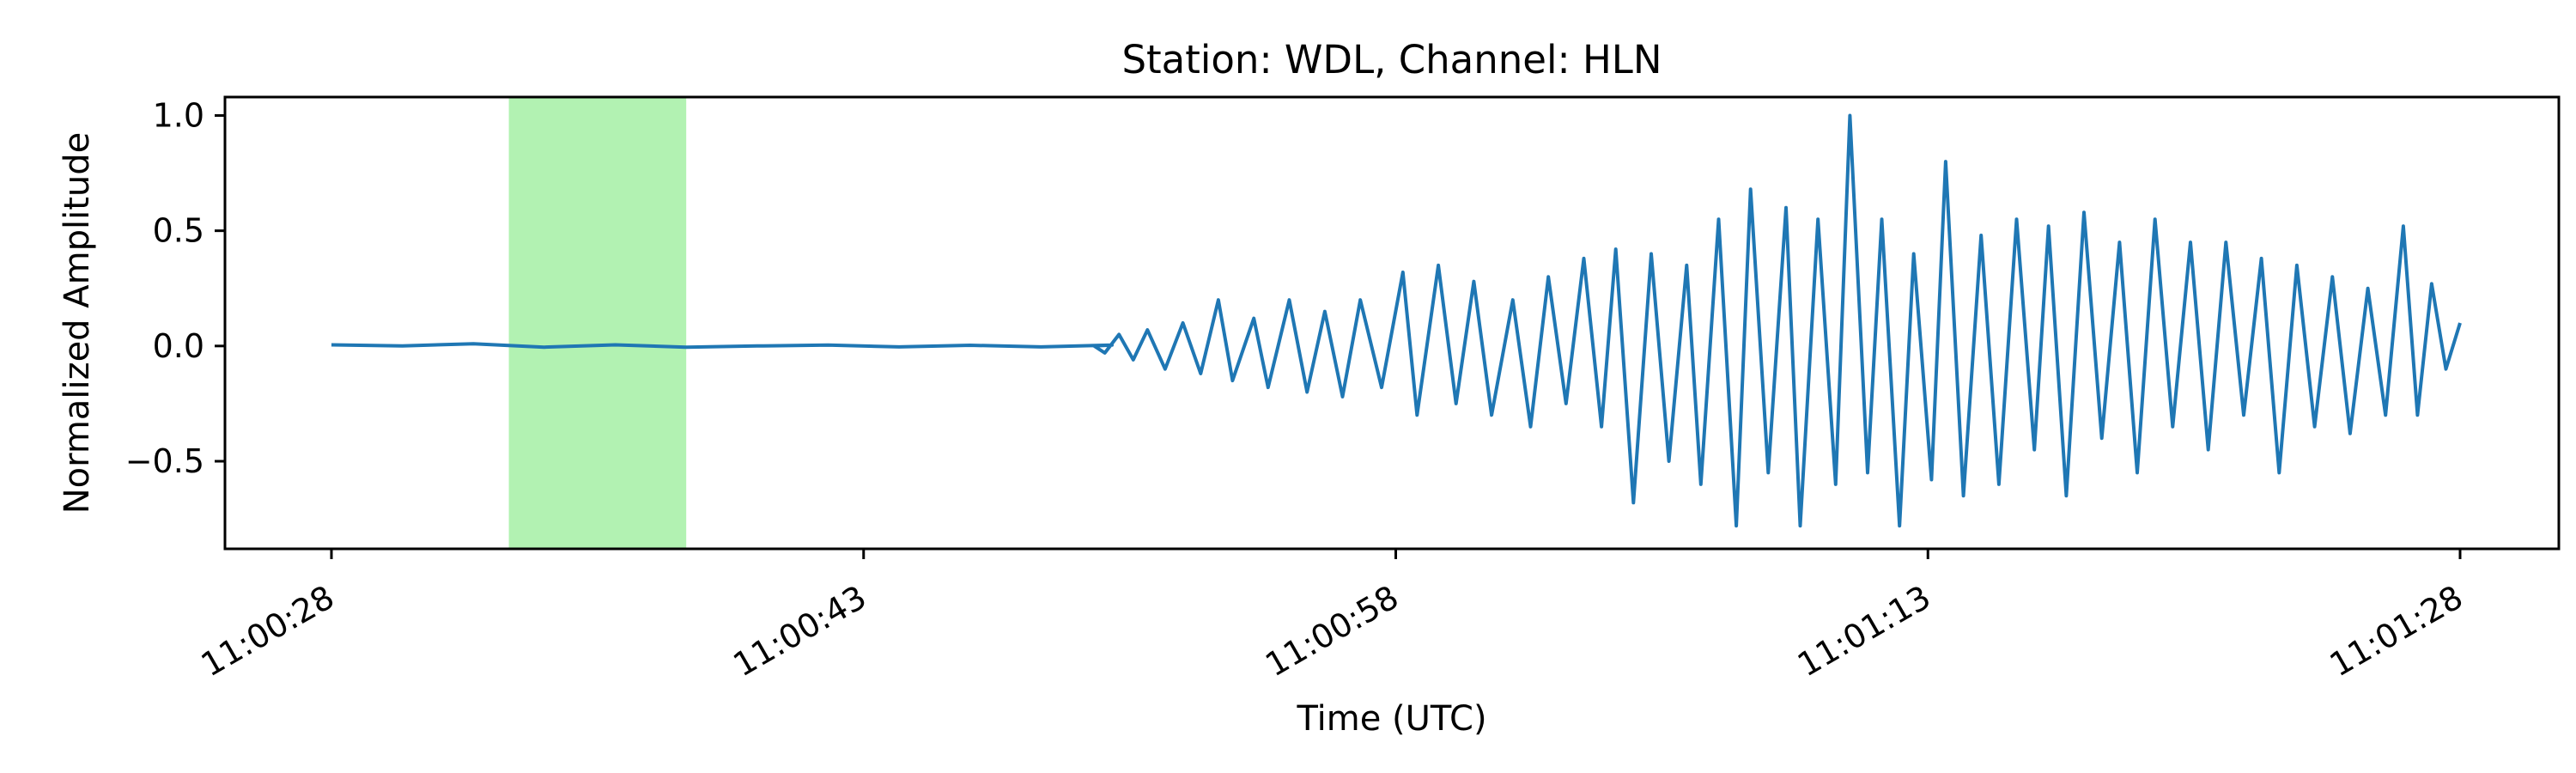  What do you see at coordinates (1391, 60) in the screenshot?
I see `chart-title: Station: WDL, Channel: HLN` at bounding box center [1391, 60].